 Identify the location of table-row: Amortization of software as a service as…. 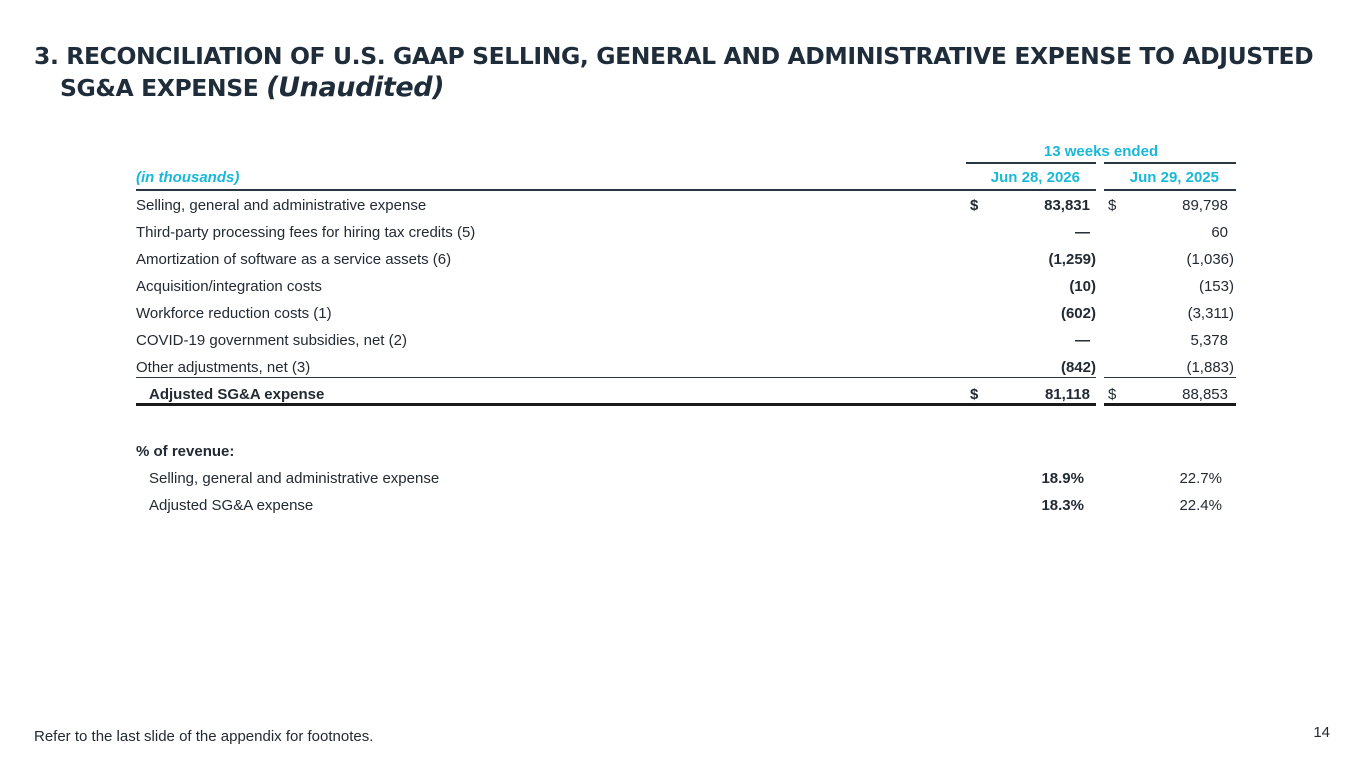
(686, 259).